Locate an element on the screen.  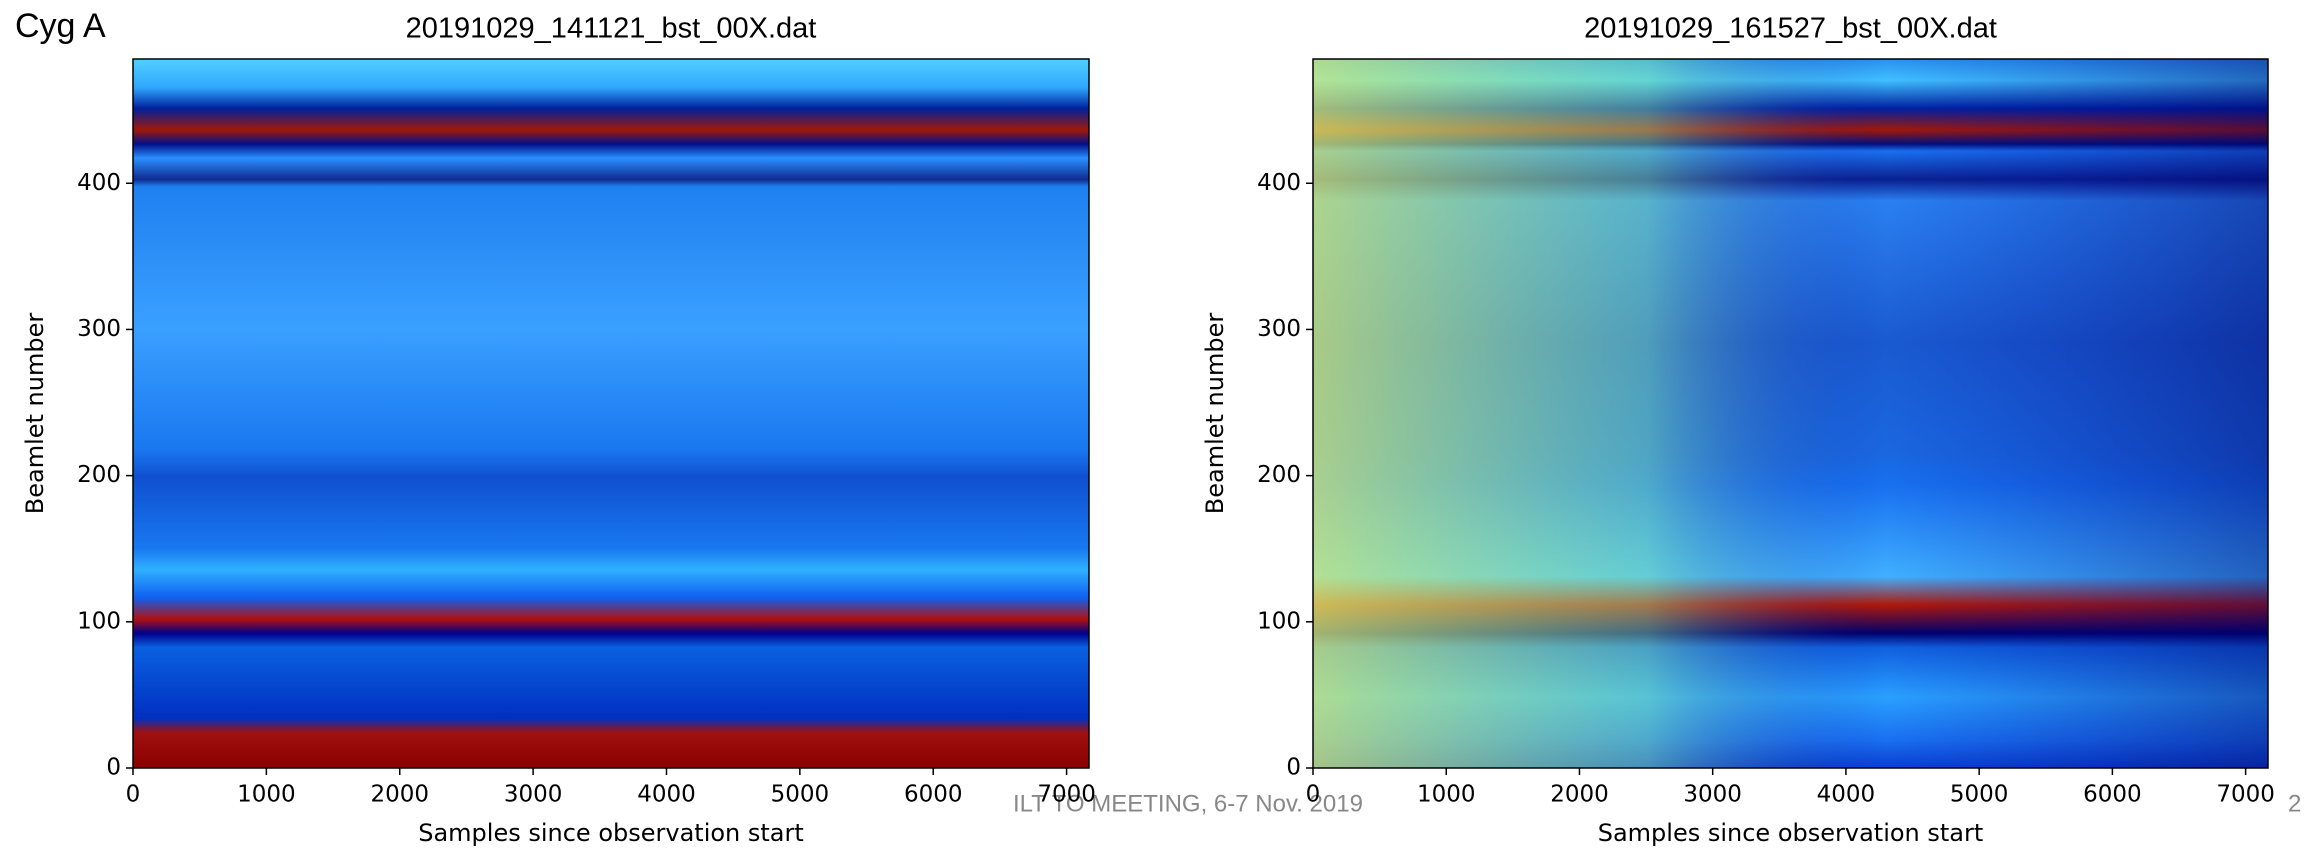
footer: ILT TO MEETING, 6-7 Nov. 2019 is located at coordinates (1188, 803).